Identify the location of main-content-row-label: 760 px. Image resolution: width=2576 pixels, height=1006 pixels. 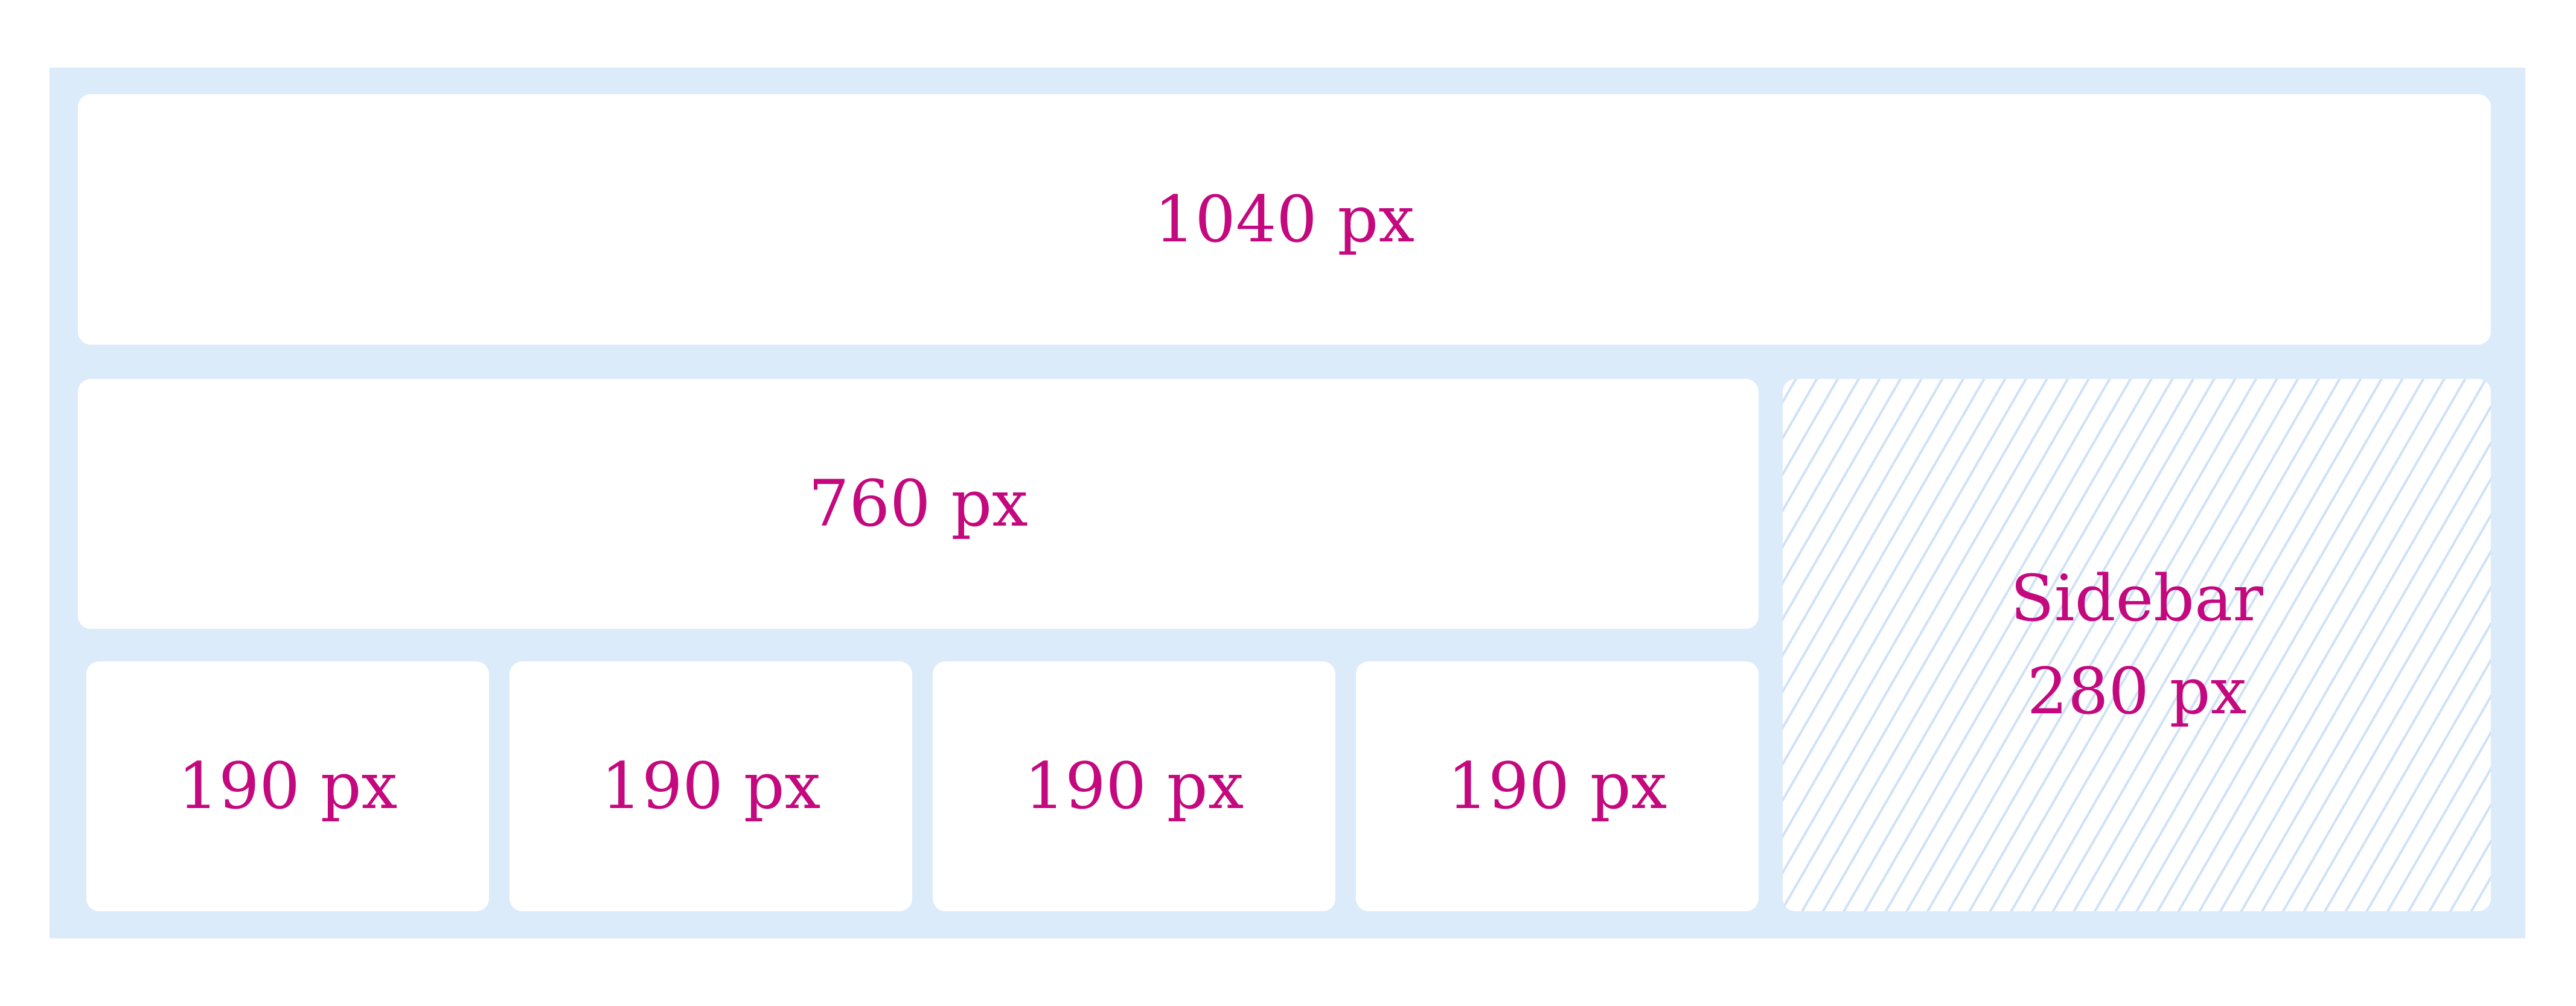
(918, 503).